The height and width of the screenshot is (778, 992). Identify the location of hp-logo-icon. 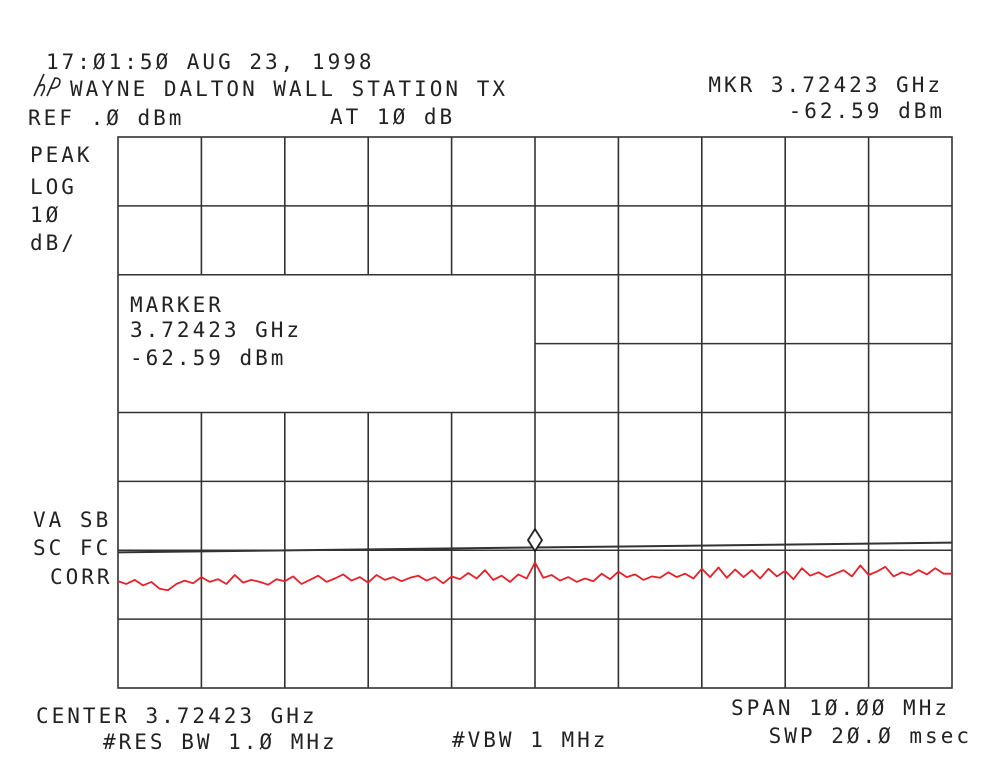
(47, 85).